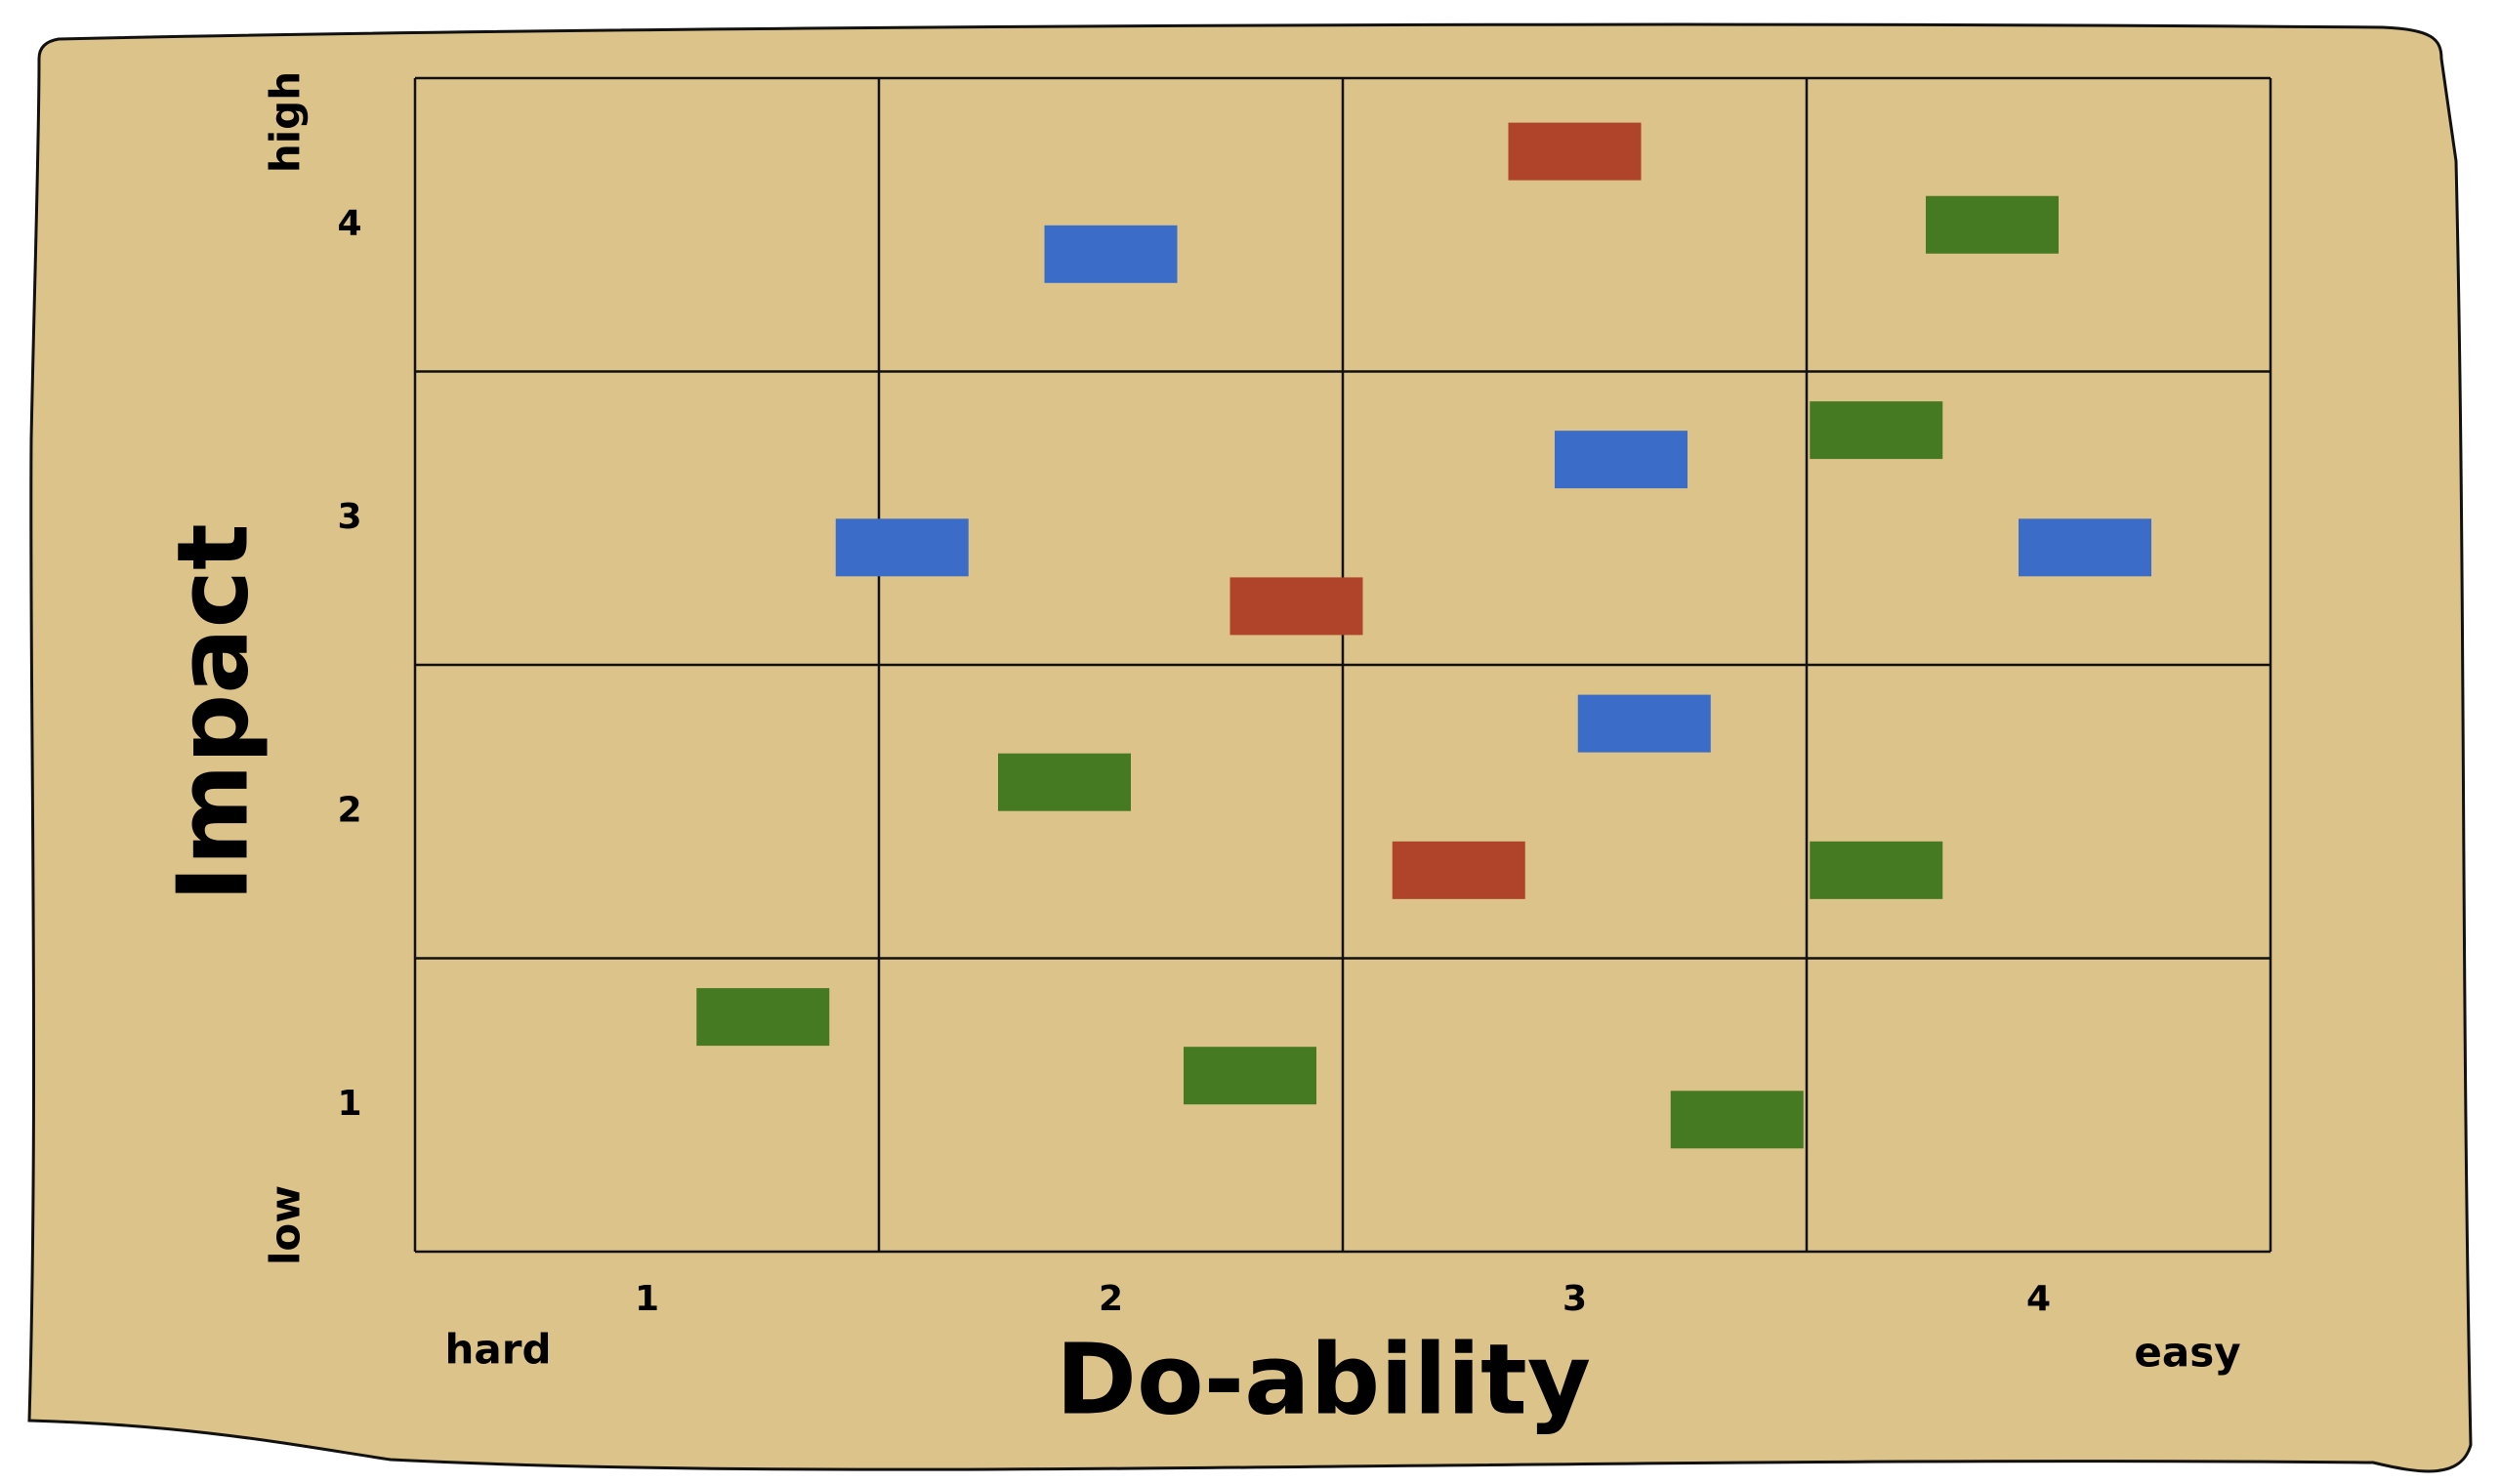  What do you see at coordinates (286, 122) in the screenshot?
I see `annotation: high` at bounding box center [286, 122].